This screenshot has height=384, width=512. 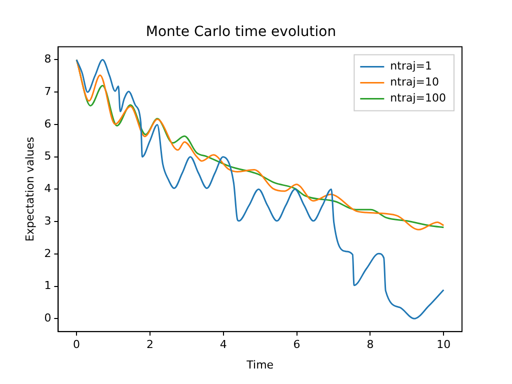 I want to click on x-tick-label: 0, so click(x=76, y=345).